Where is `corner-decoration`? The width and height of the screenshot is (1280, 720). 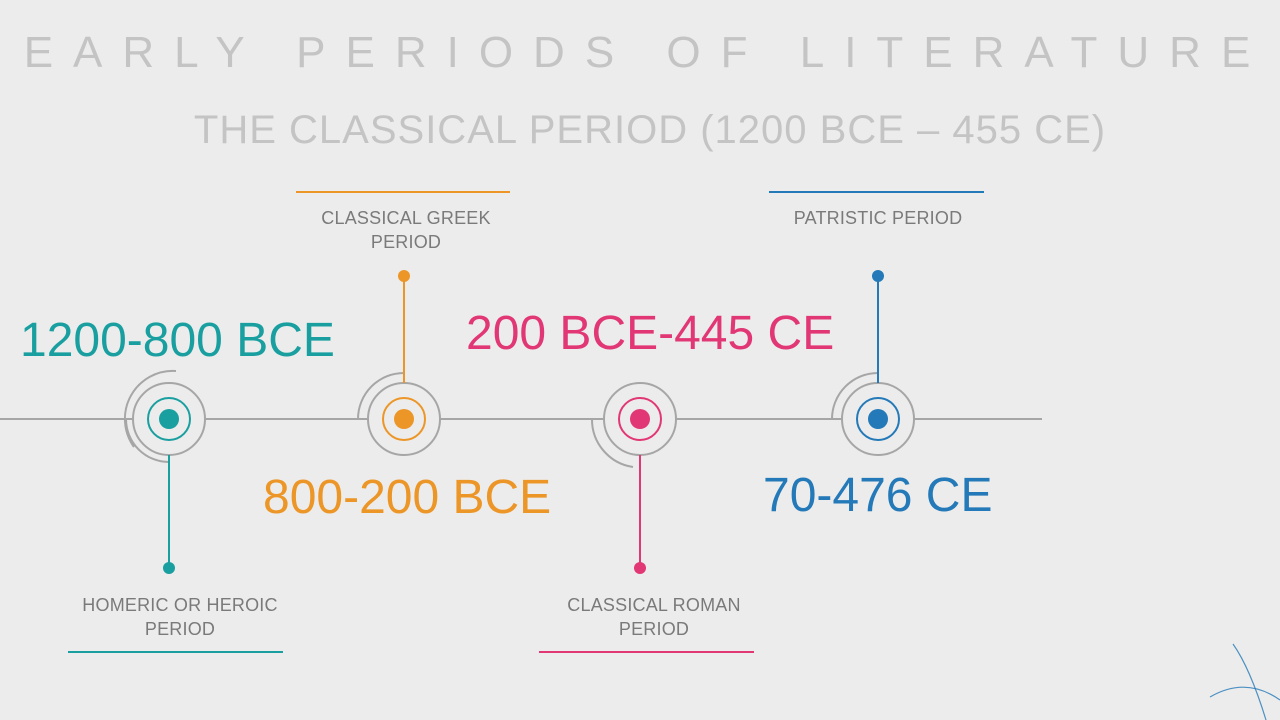
corner-decoration is located at coordinates (1244, 681).